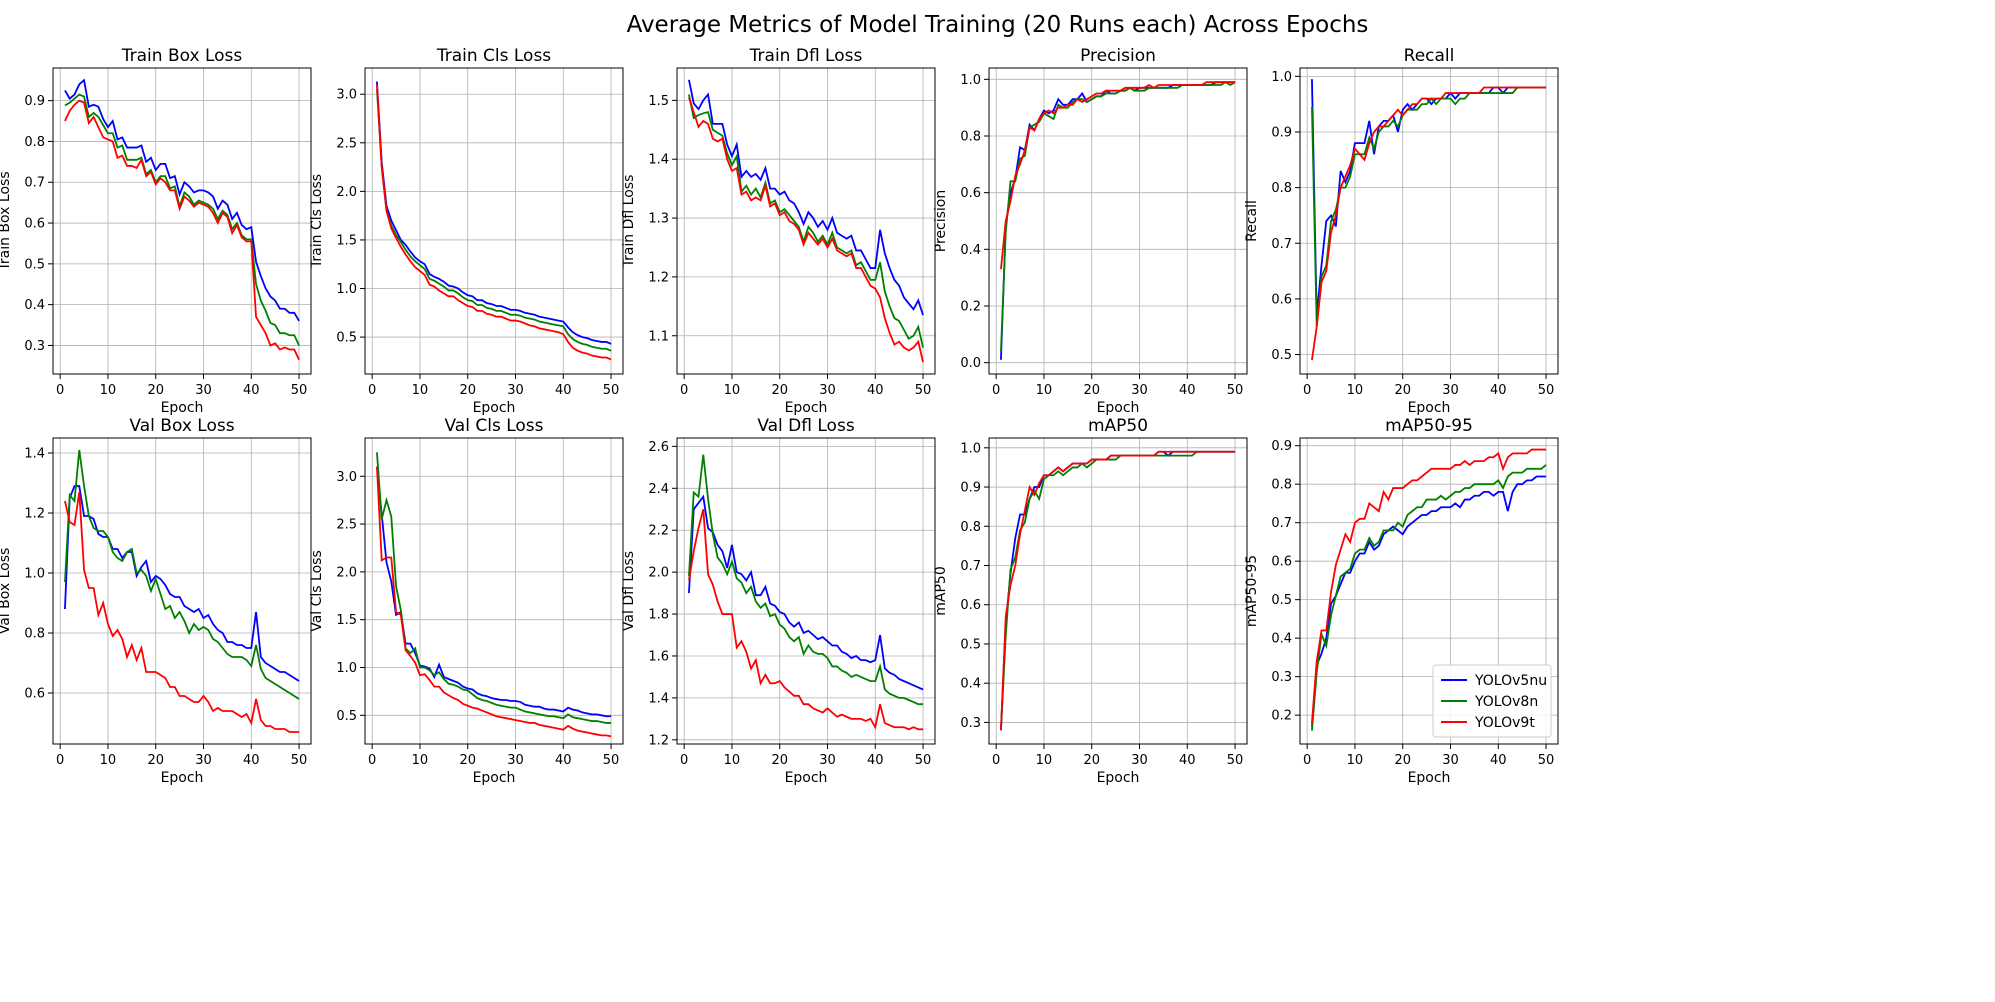 The image size is (1995, 1002). Describe the element at coordinates (34, 574) in the screenshot. I see `y-tick-label: 1.0` at that location.